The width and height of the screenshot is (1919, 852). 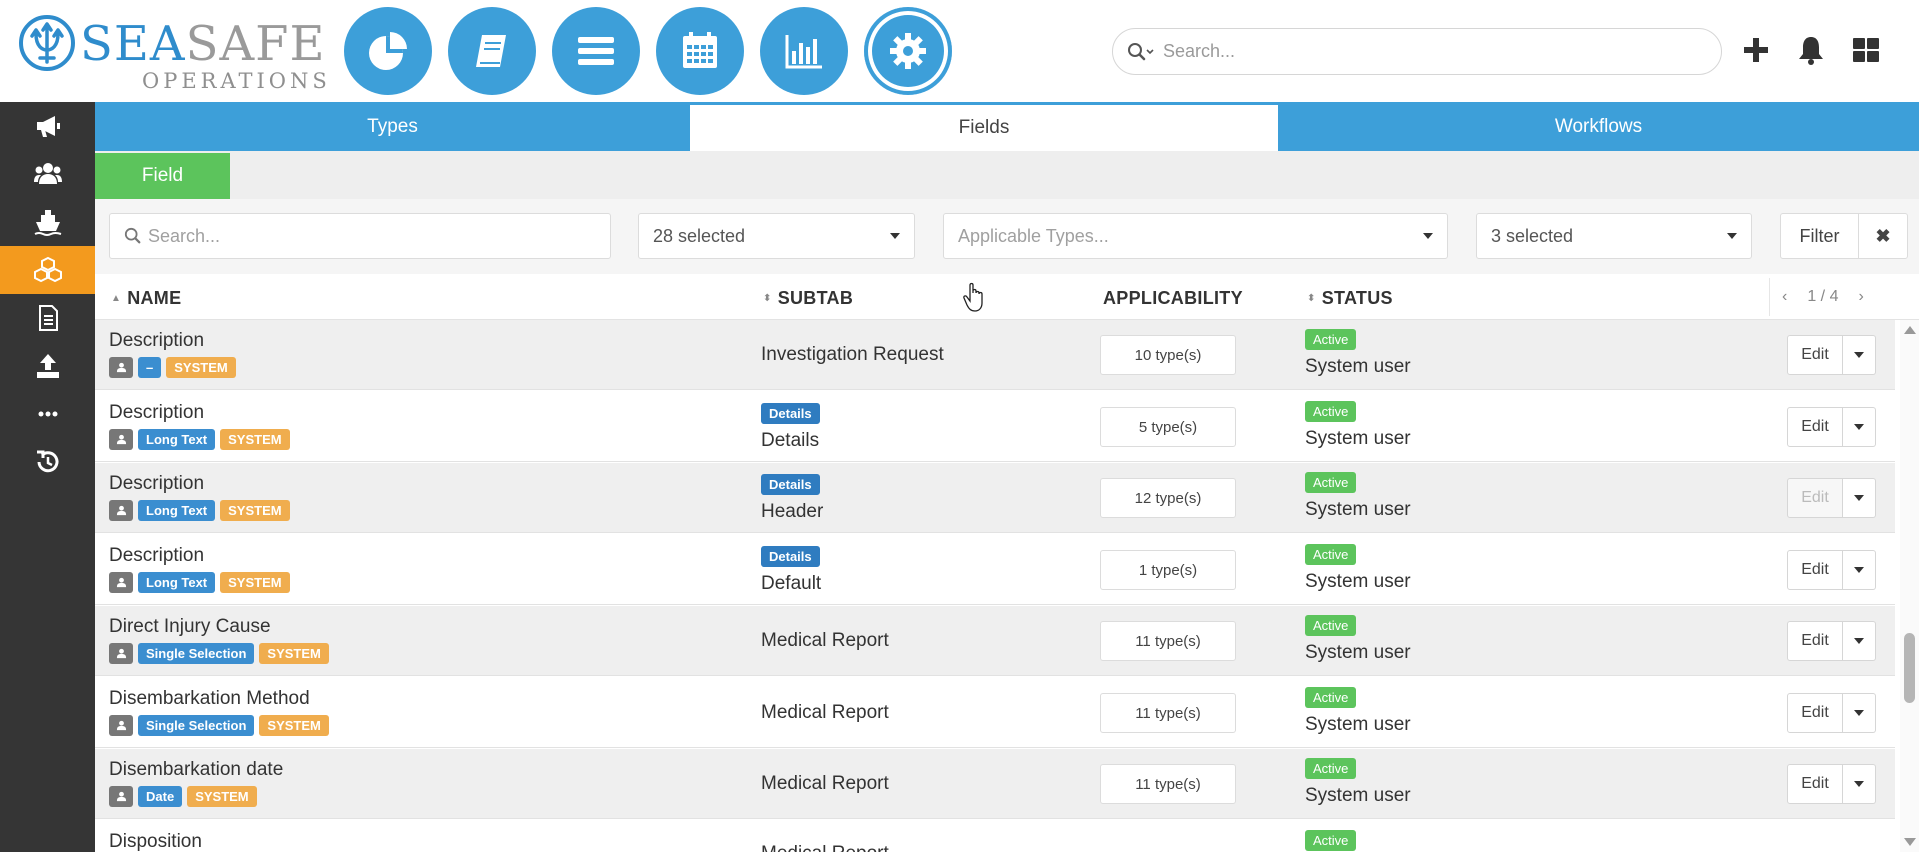 I want to click on table-row: Disposition Medical Report Active, so click(x=995, y=836).